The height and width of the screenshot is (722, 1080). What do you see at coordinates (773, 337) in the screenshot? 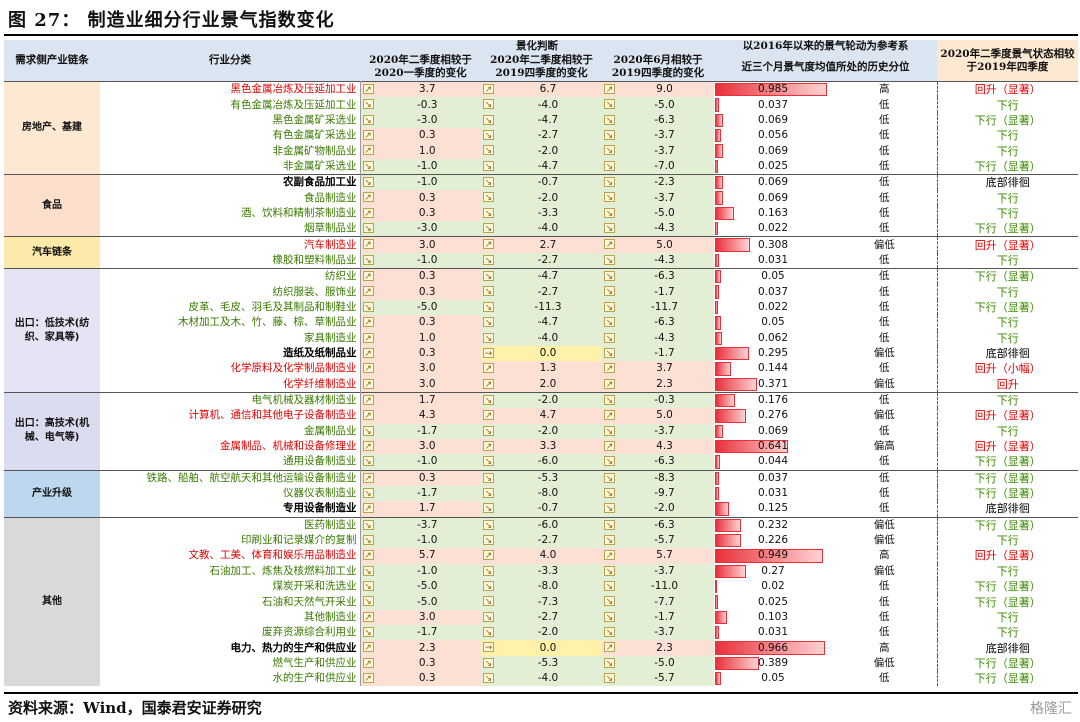
I see `percentile-value: 0.062` at bounding box center [773, 337].